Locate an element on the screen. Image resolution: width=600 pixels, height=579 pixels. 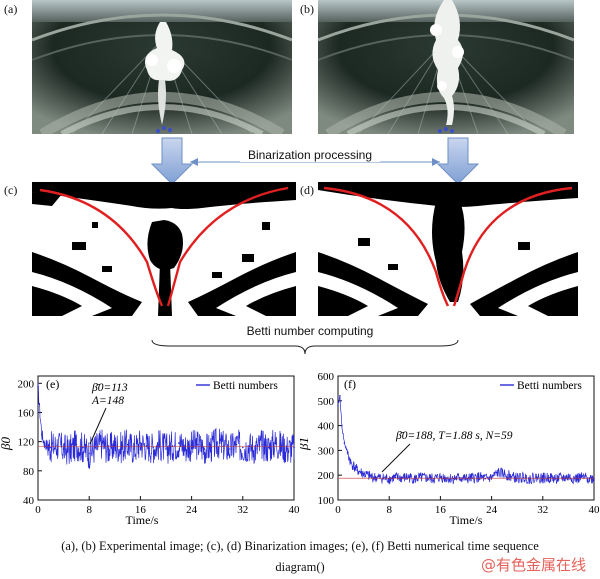
down-arrow-left-icon is located at coordinates (172, 161).